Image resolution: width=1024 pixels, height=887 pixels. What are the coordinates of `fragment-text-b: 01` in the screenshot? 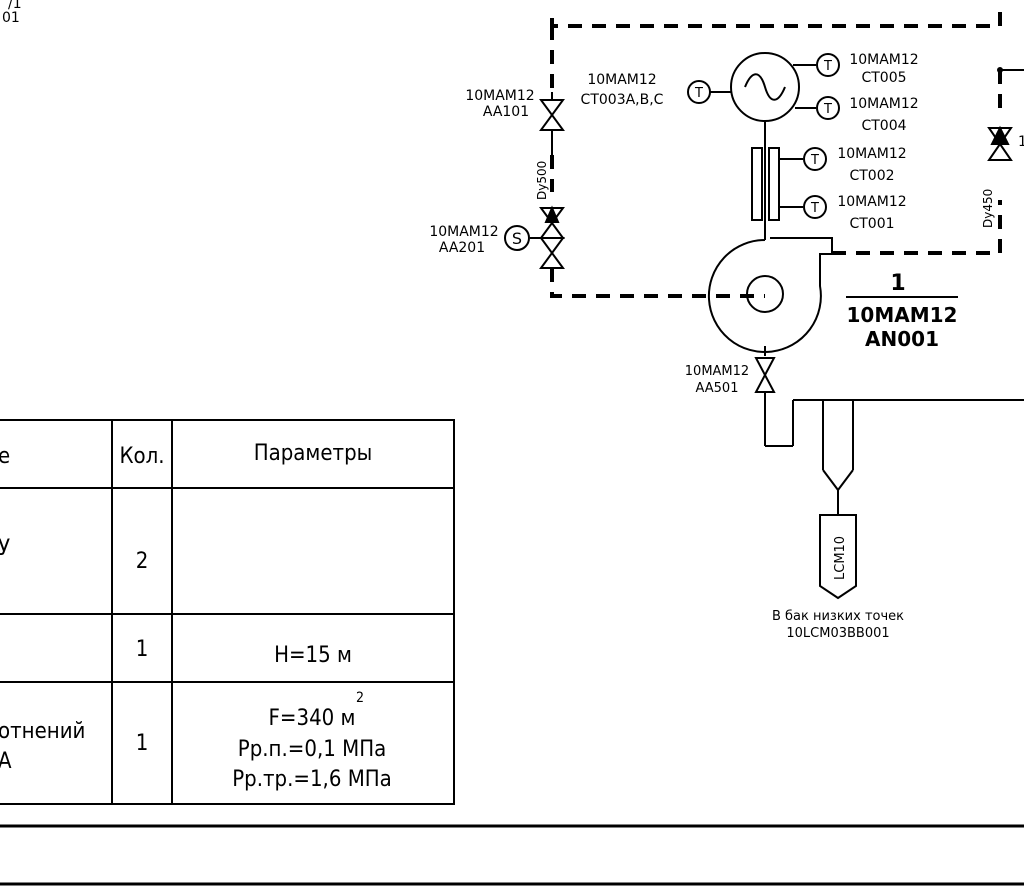 It's located at (11, 18).